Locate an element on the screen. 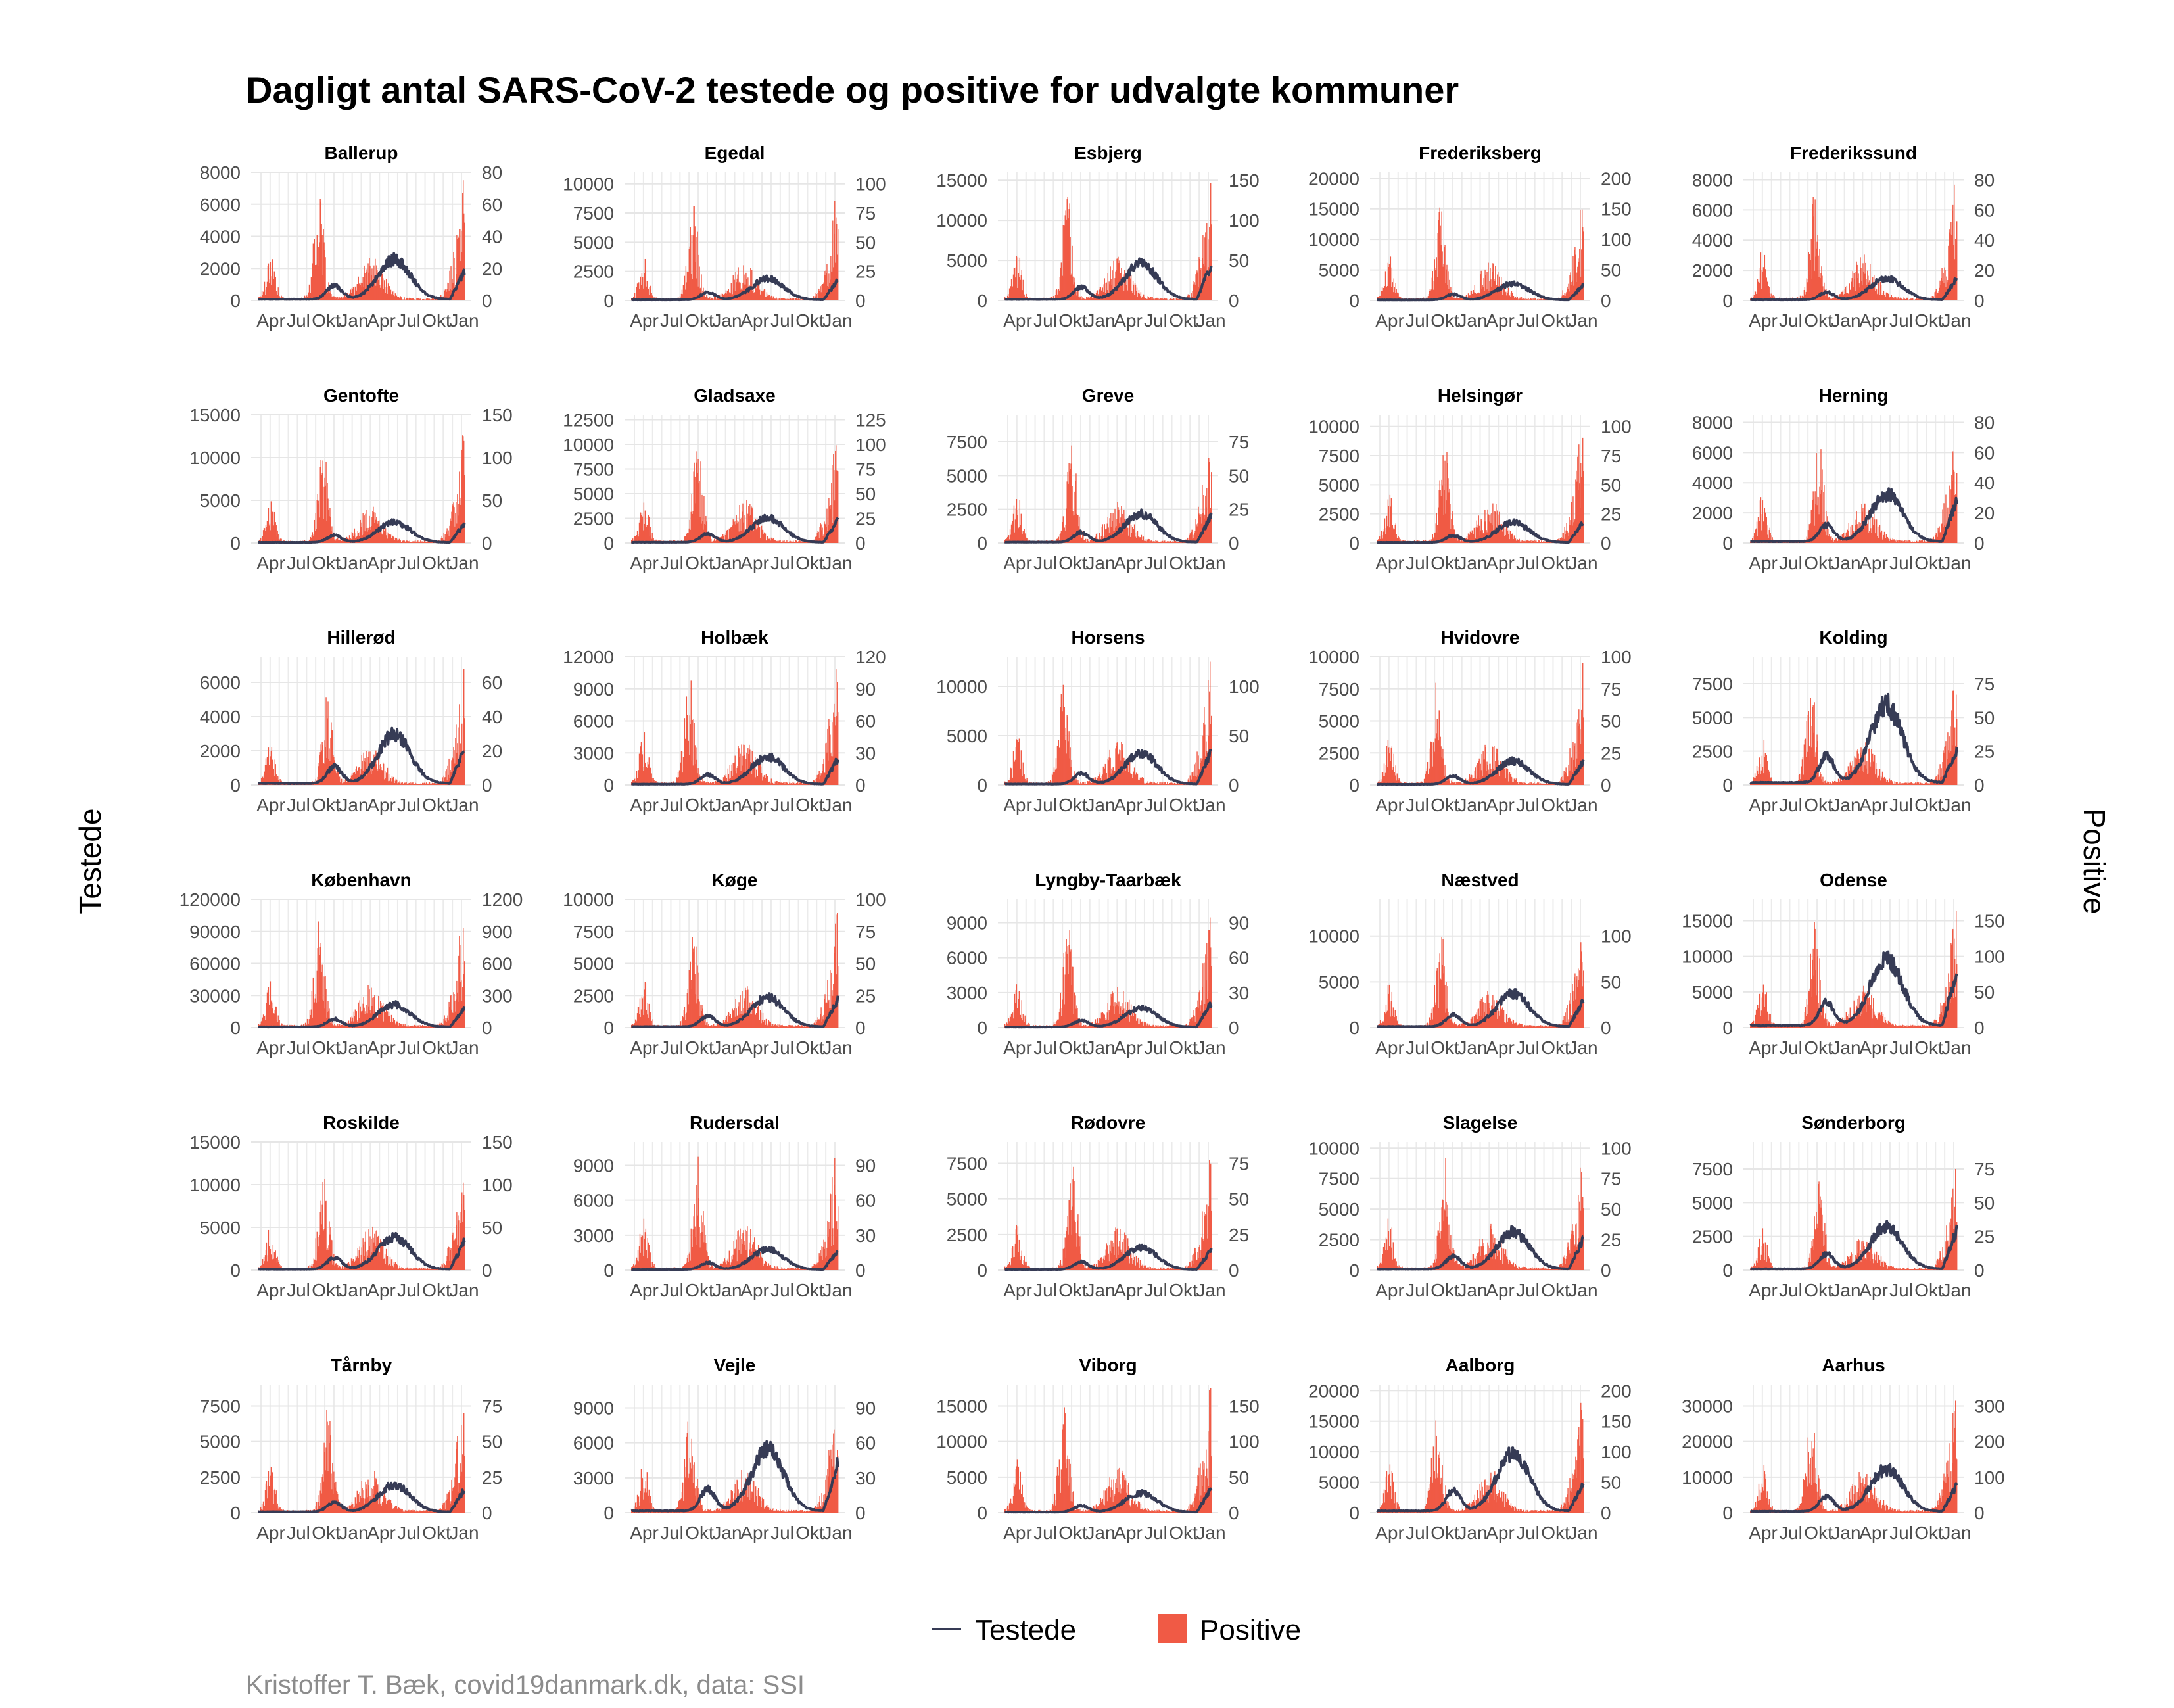 The image size is (2174, 1708). right-tick-label: 80 is located at coordinates (1985, 180).